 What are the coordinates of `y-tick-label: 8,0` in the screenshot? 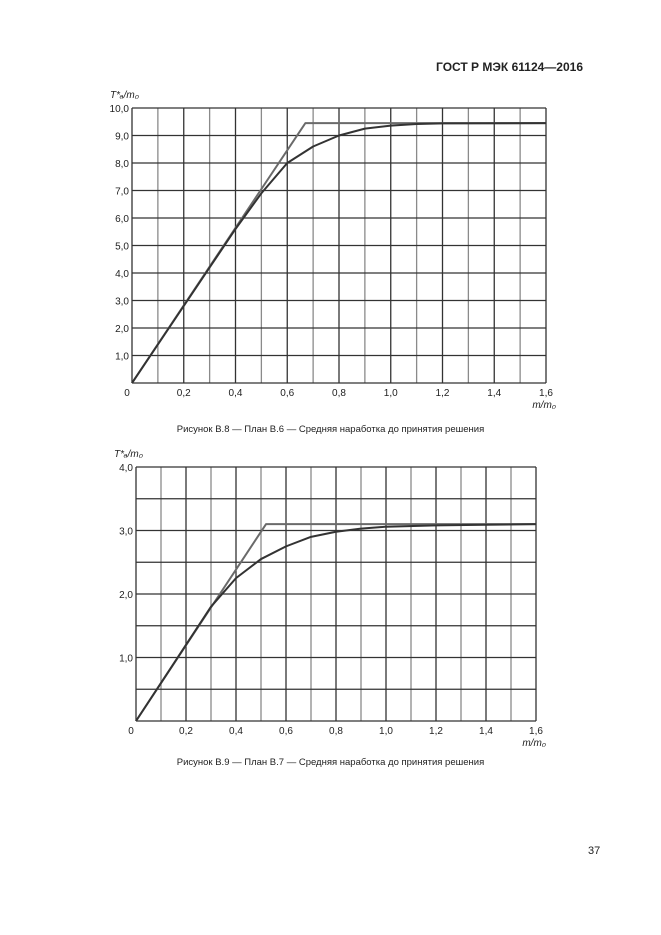 It's located at (122, 164).